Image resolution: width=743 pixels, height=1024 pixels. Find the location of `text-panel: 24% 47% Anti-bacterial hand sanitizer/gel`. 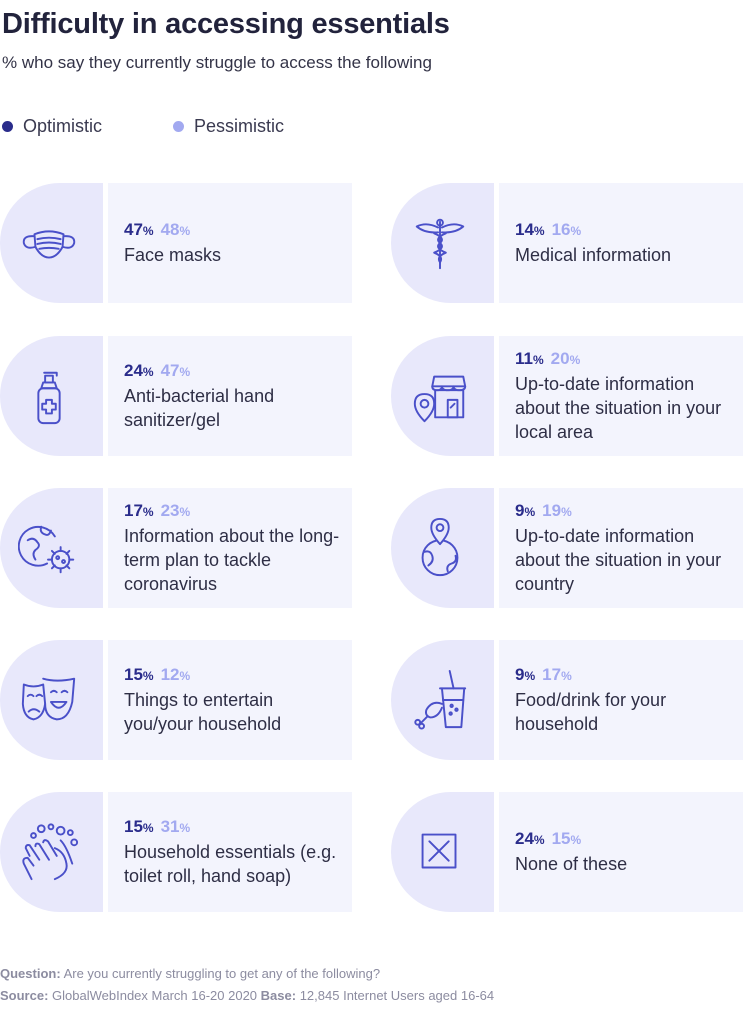

text-panel: 24% 47% Anti-bacterial hand sanitizer/gel is located at coordinates (230, 396).